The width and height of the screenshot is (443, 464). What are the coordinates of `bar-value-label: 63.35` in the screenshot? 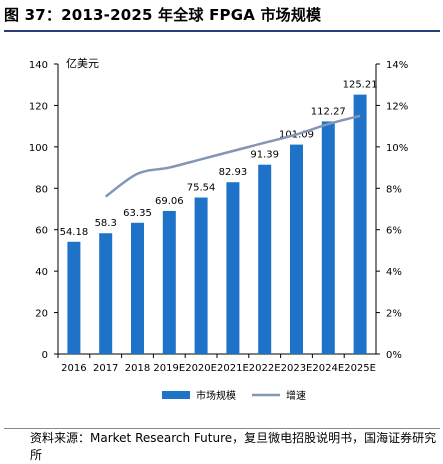 It's located at (137, 213).